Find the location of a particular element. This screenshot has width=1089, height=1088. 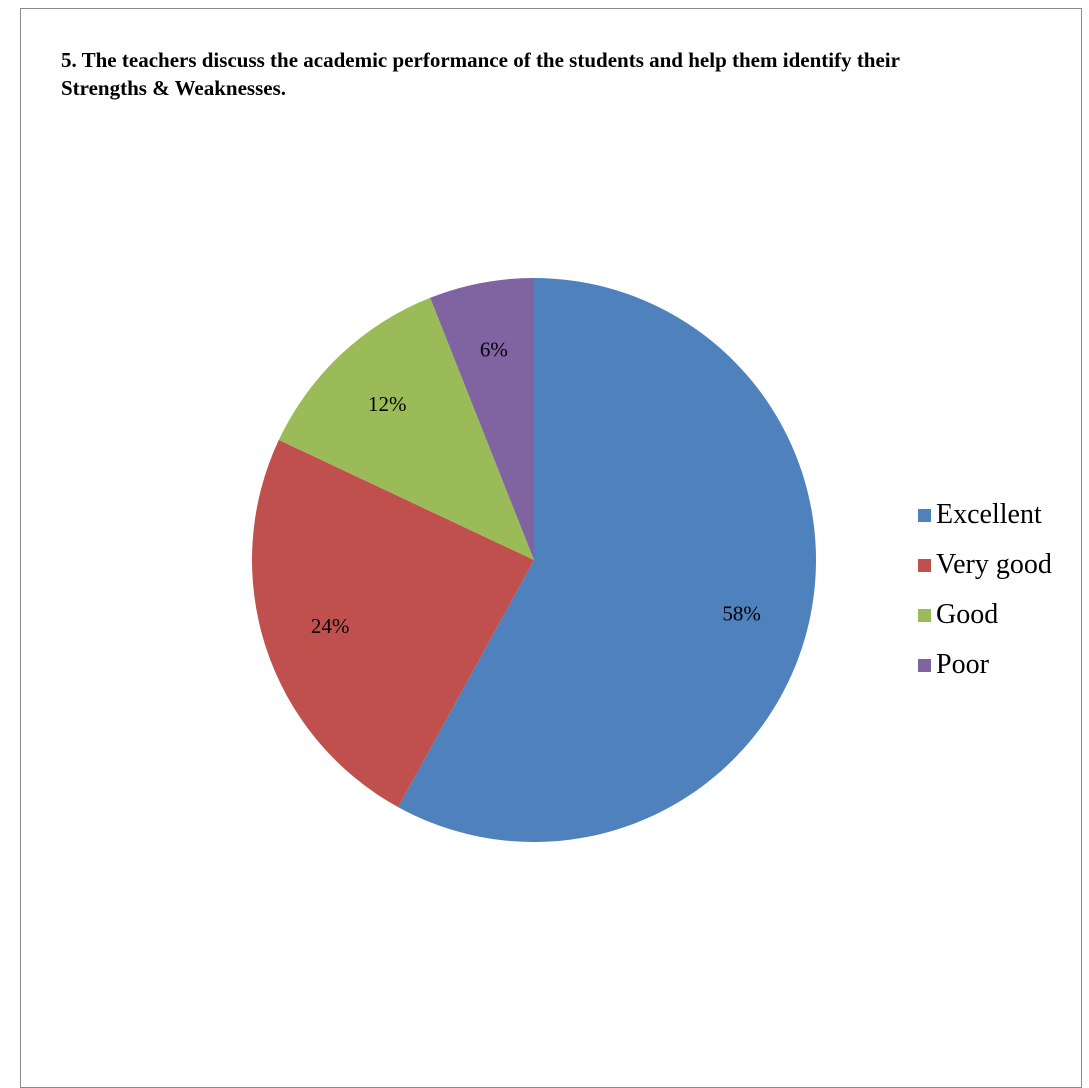

legend-item-poor: Poor is located at coordinates (985, 665).